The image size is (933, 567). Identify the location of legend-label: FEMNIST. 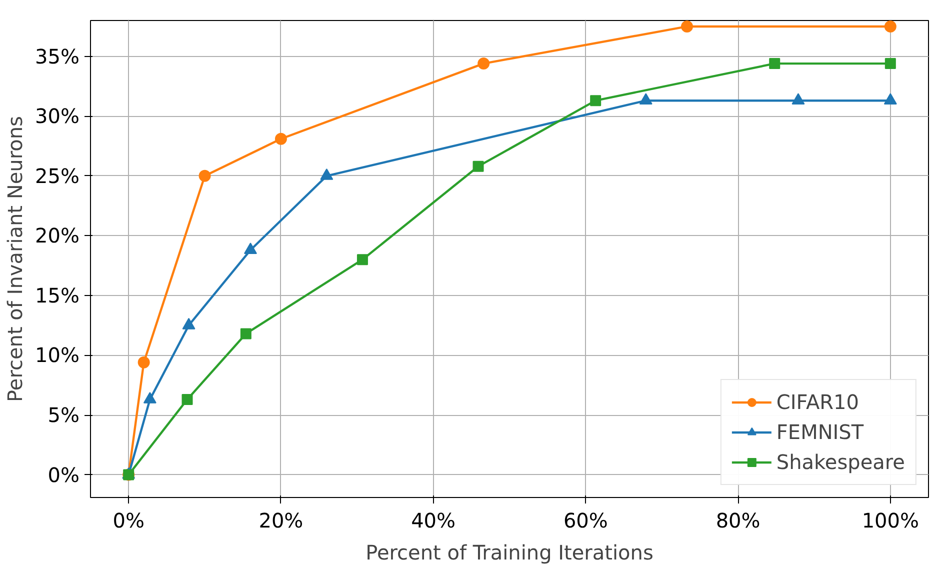
(820, 432).